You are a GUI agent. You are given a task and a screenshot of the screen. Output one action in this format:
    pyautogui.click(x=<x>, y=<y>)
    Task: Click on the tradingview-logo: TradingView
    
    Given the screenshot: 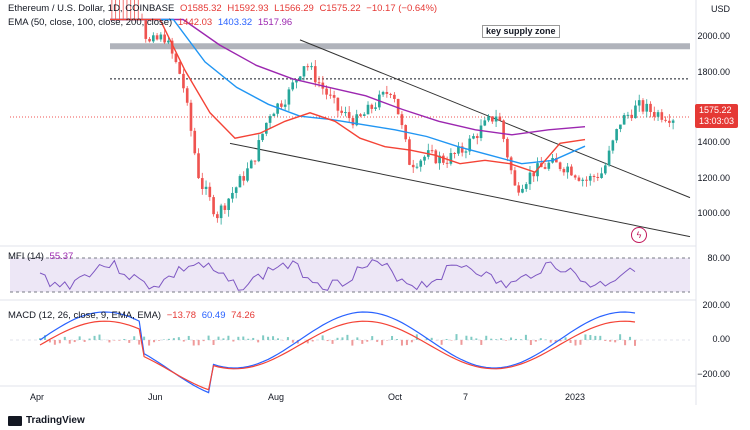 What is the action you would take?
    pyautogui.click(x=46, y=420)
    